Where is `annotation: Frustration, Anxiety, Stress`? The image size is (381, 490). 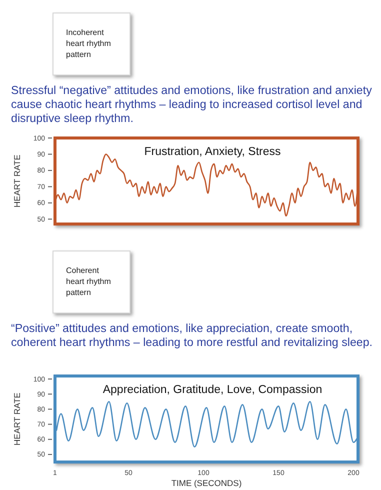 annotation: Frustration, Anxiety, Stress is located at coordinates (213, 152).